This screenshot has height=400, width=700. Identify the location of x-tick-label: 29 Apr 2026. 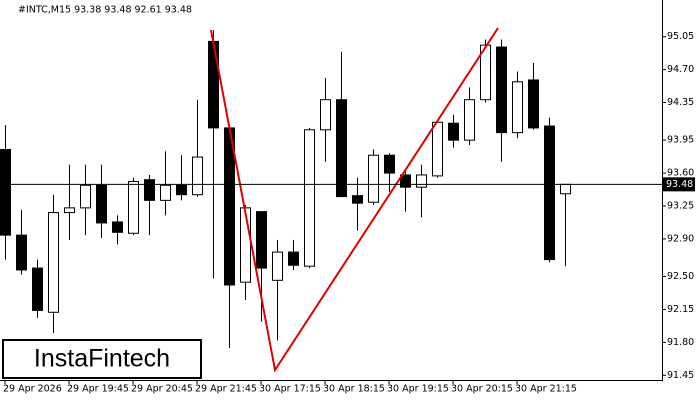
(32, 389).